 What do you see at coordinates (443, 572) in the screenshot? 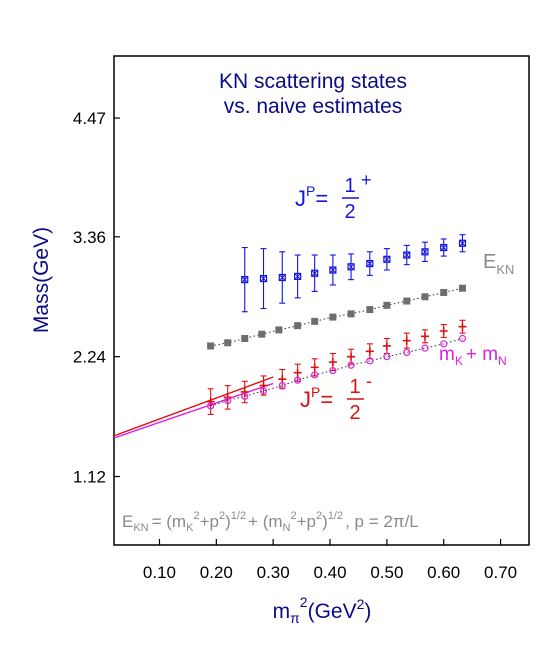
I see `x-tick-label: 0.60` at bounding box center [443, 572].